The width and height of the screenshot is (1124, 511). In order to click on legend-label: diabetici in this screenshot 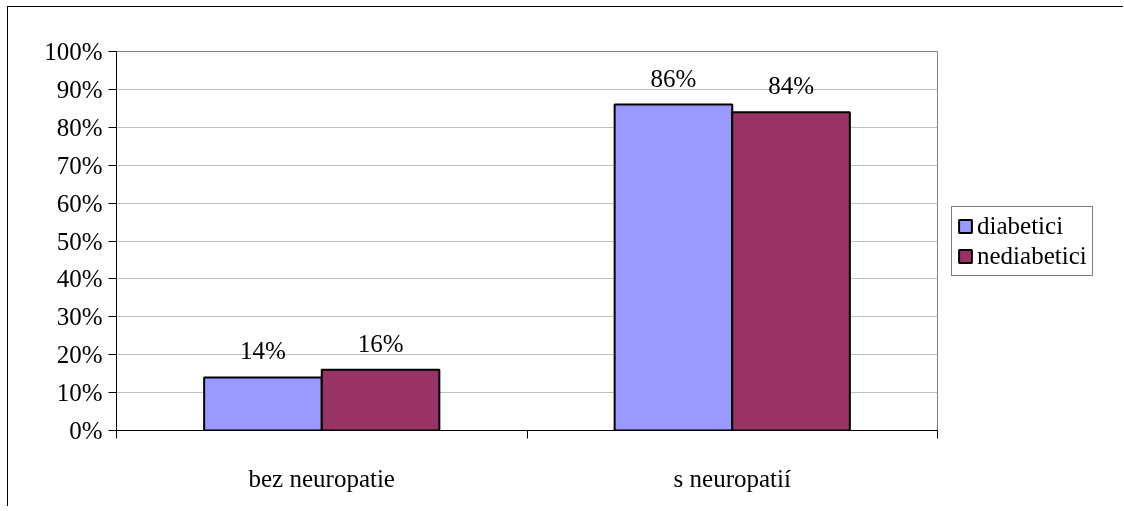, I will do `click(1020, 225)`.